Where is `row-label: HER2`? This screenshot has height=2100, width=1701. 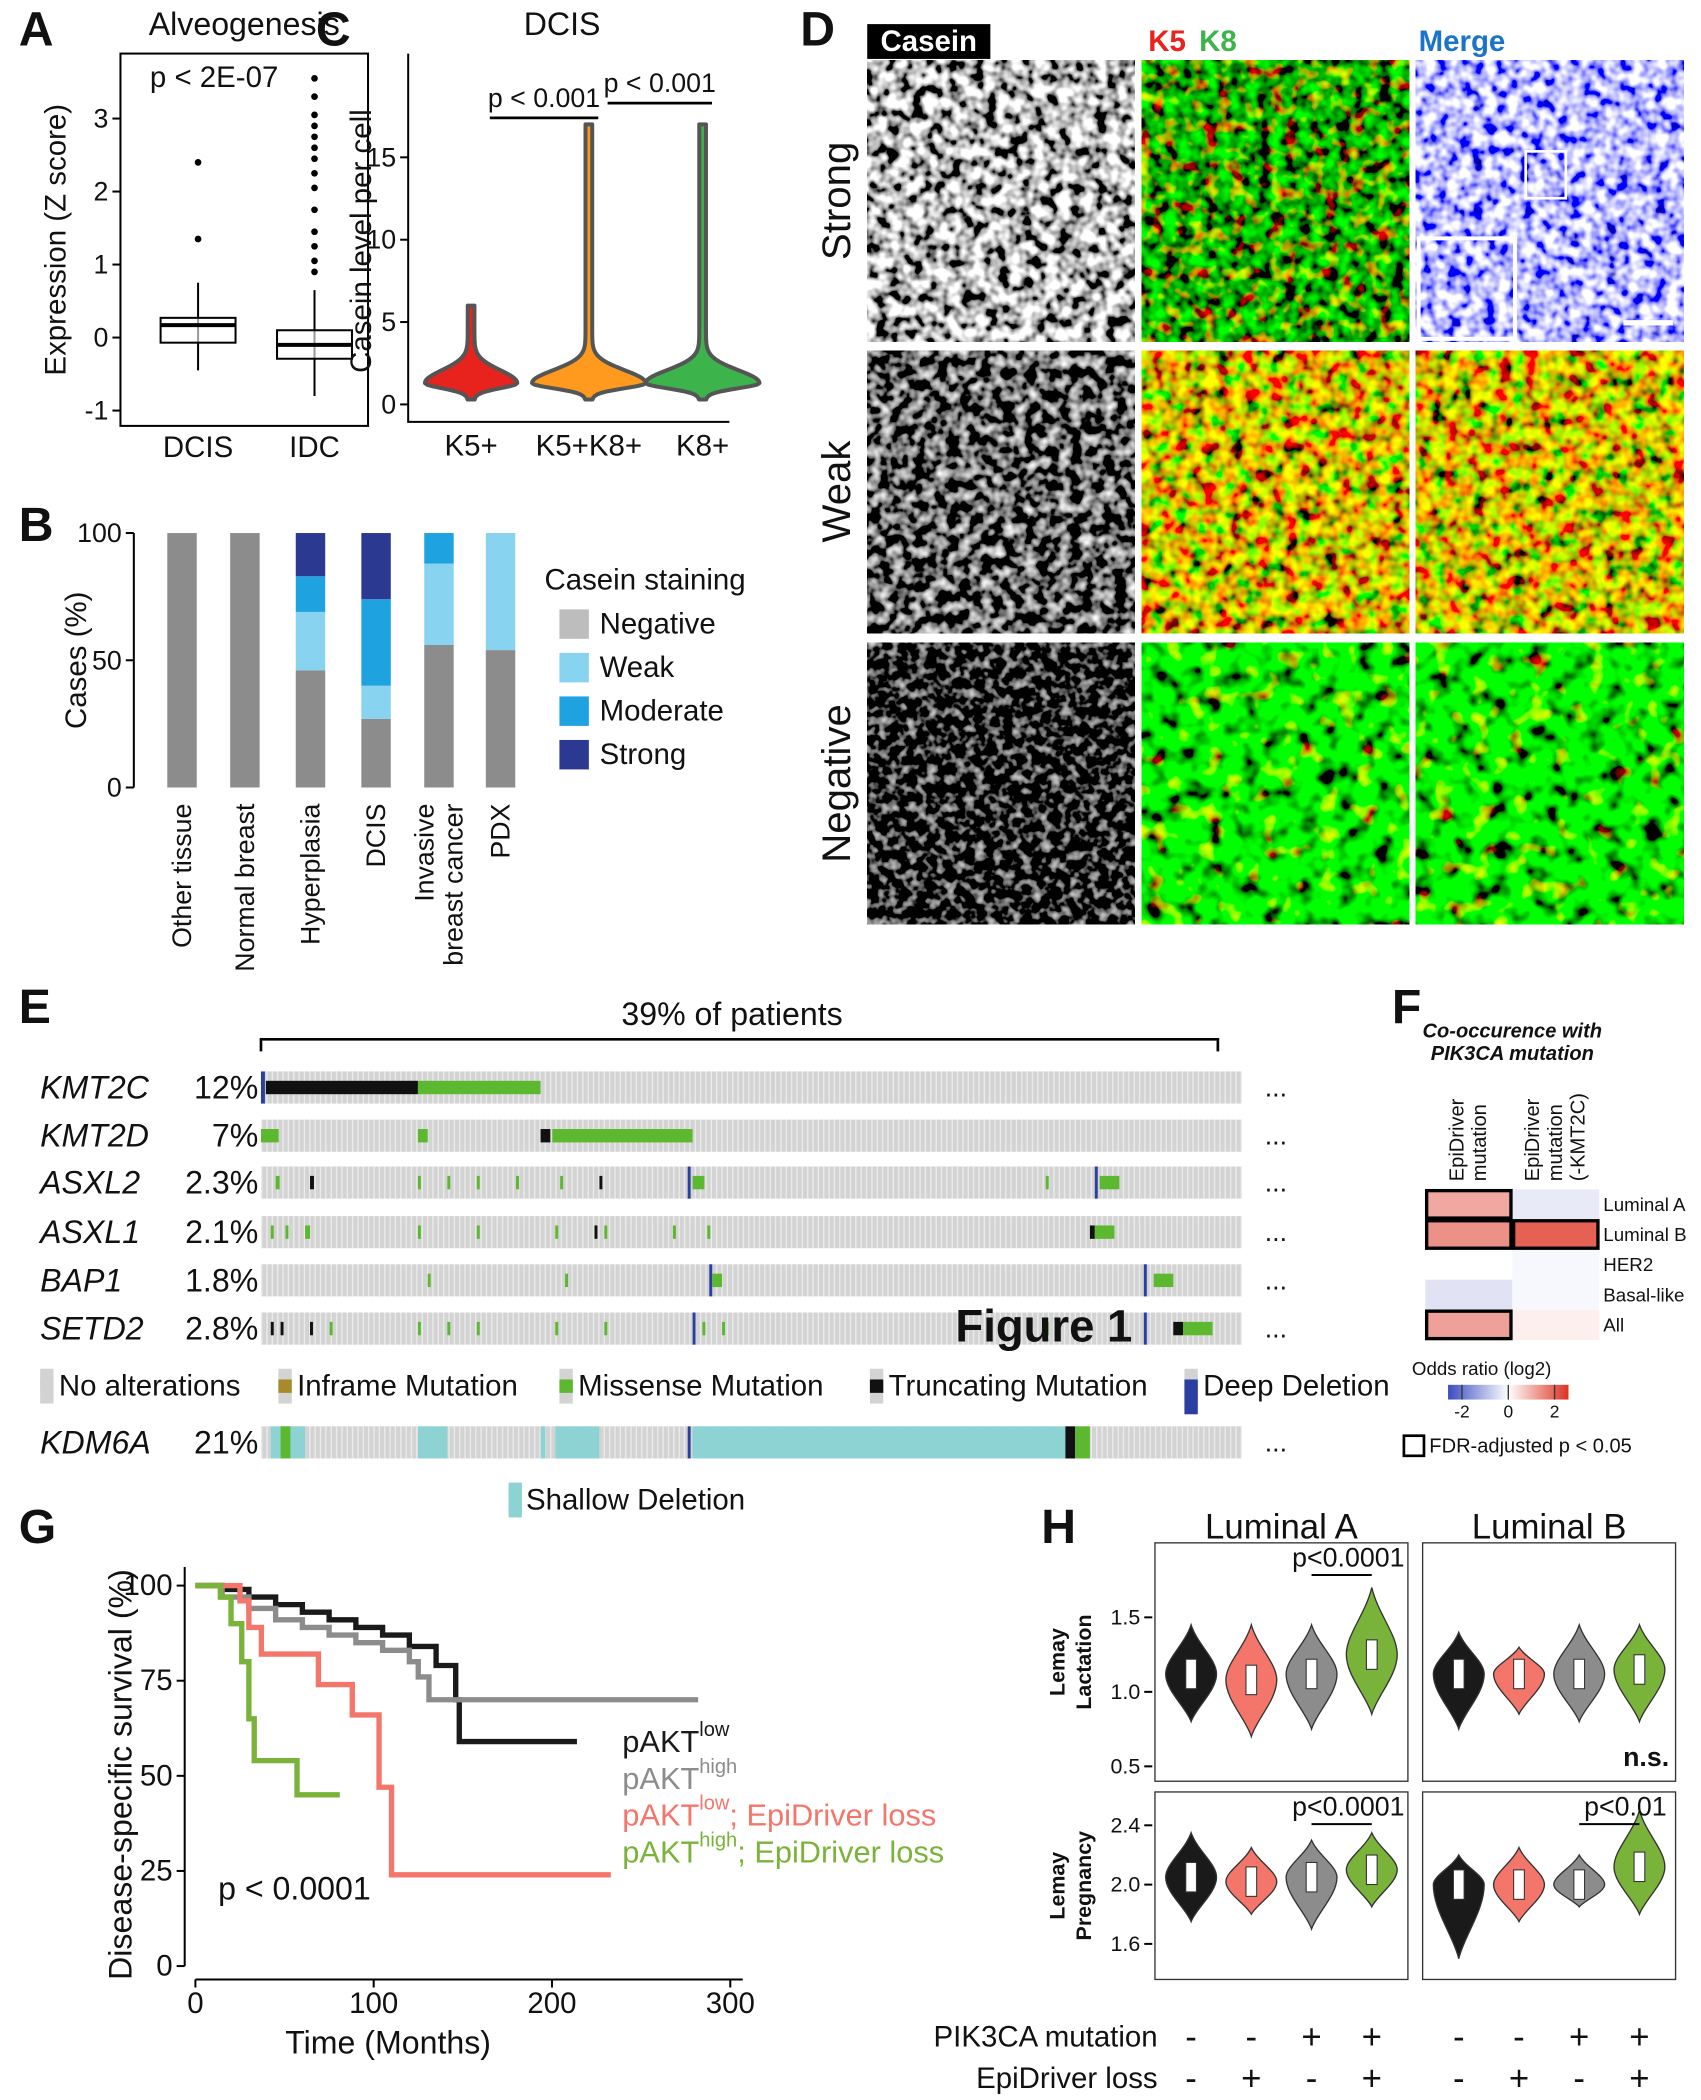 row-label: HER2 is located at coordinates (1628, 1264).